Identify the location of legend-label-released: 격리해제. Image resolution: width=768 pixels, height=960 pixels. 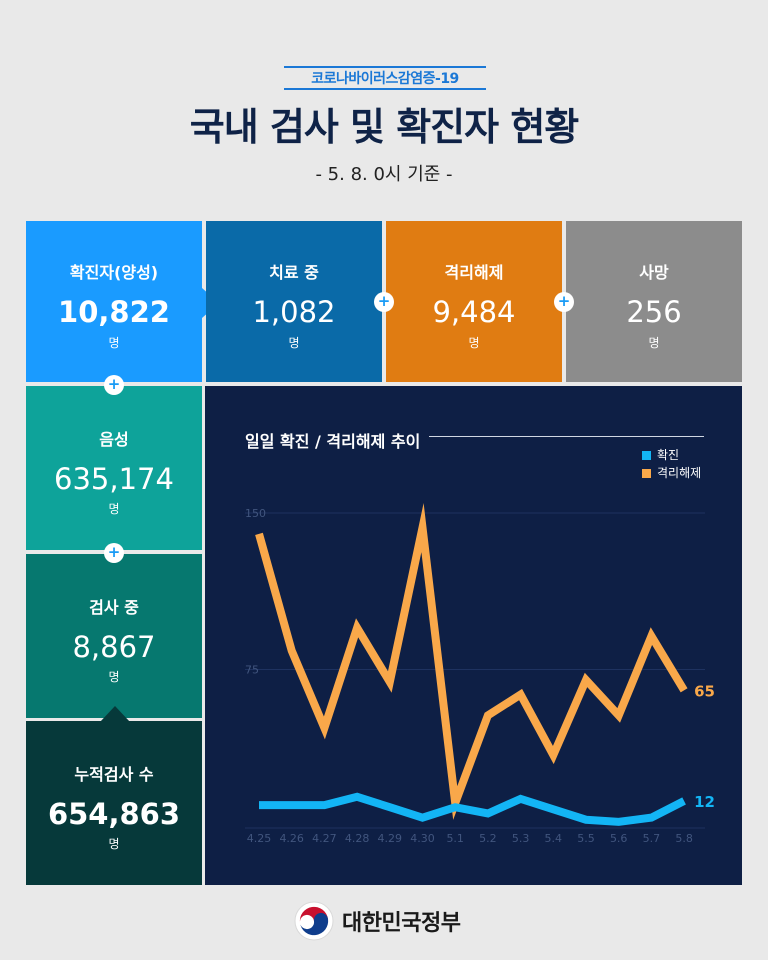
(679, 473).